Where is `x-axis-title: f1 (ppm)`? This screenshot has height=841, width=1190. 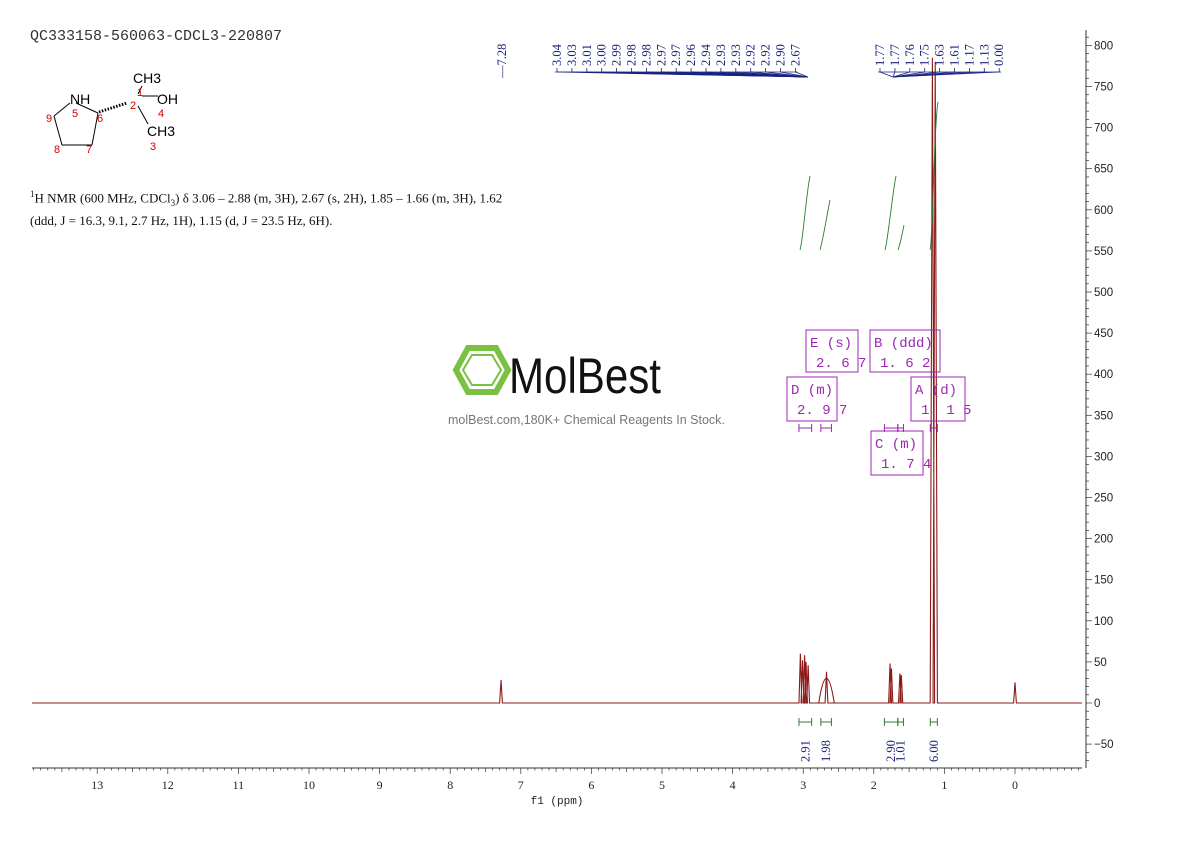 x-axis-title: f1 (ppm) is located at coordinates (557, 802).